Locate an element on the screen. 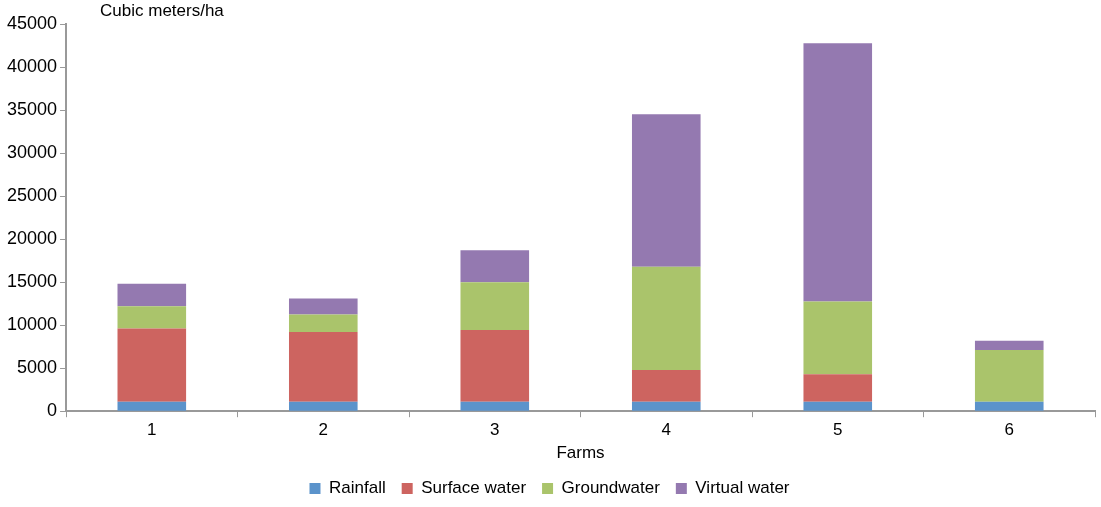 This screenshot has height=507, width=1101. legend-label: Surface water is located at coordinates (474, 488).